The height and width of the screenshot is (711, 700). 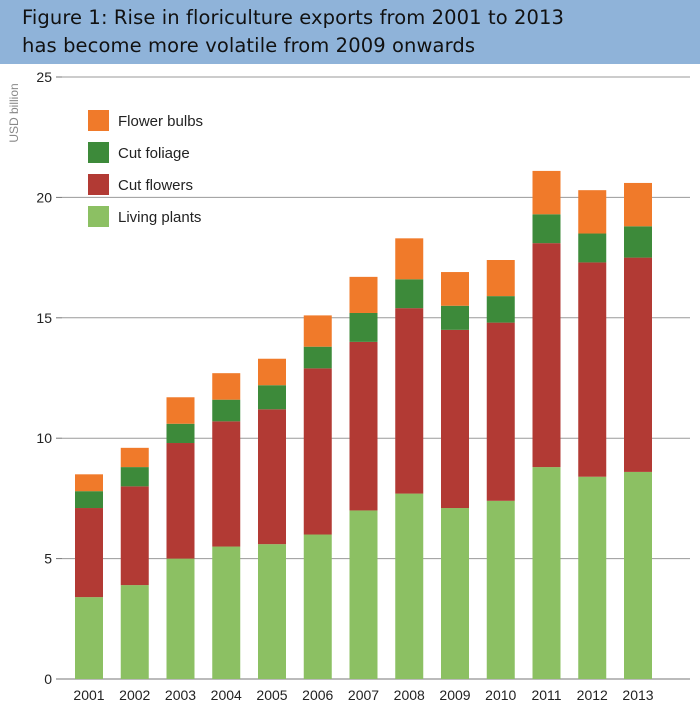 I want to click on legend-swatch-cut-foliage, so click(x=98, y=152).